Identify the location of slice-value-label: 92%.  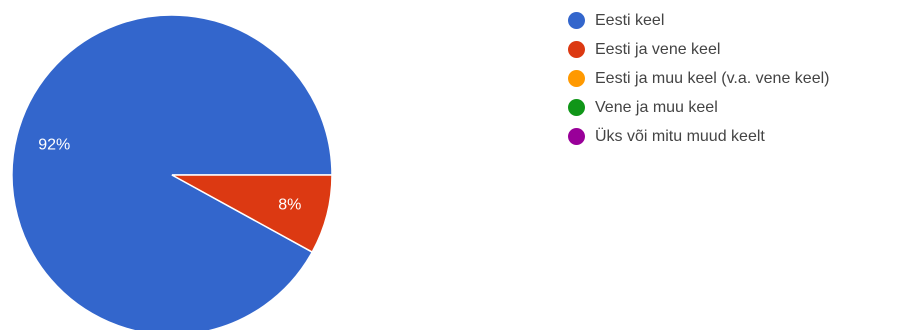
(54, 144).